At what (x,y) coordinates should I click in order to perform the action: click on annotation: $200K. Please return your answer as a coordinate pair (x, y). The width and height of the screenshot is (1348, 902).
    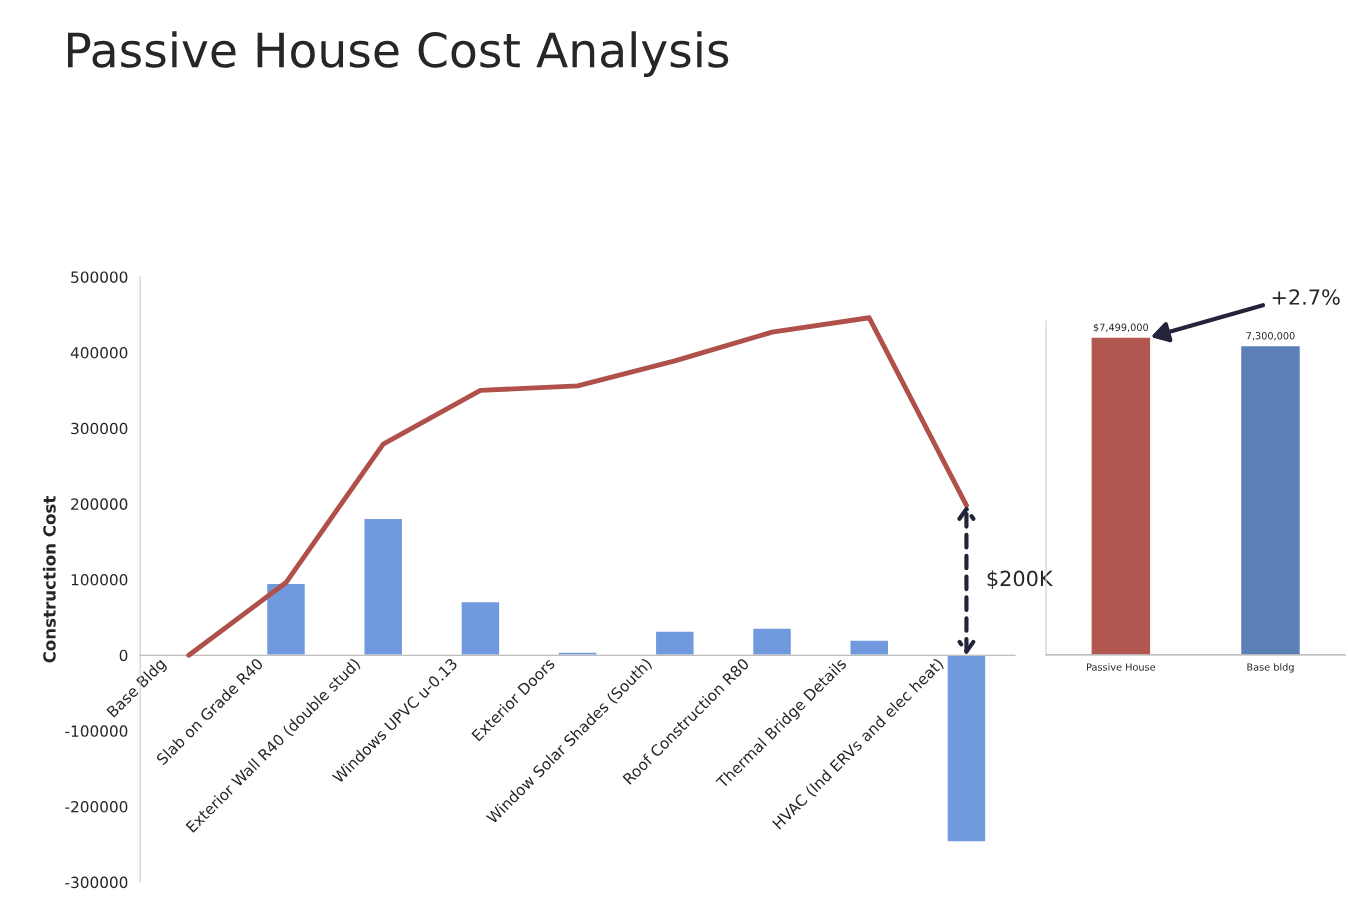
    Looking at the image, I should click on (1020, 580).